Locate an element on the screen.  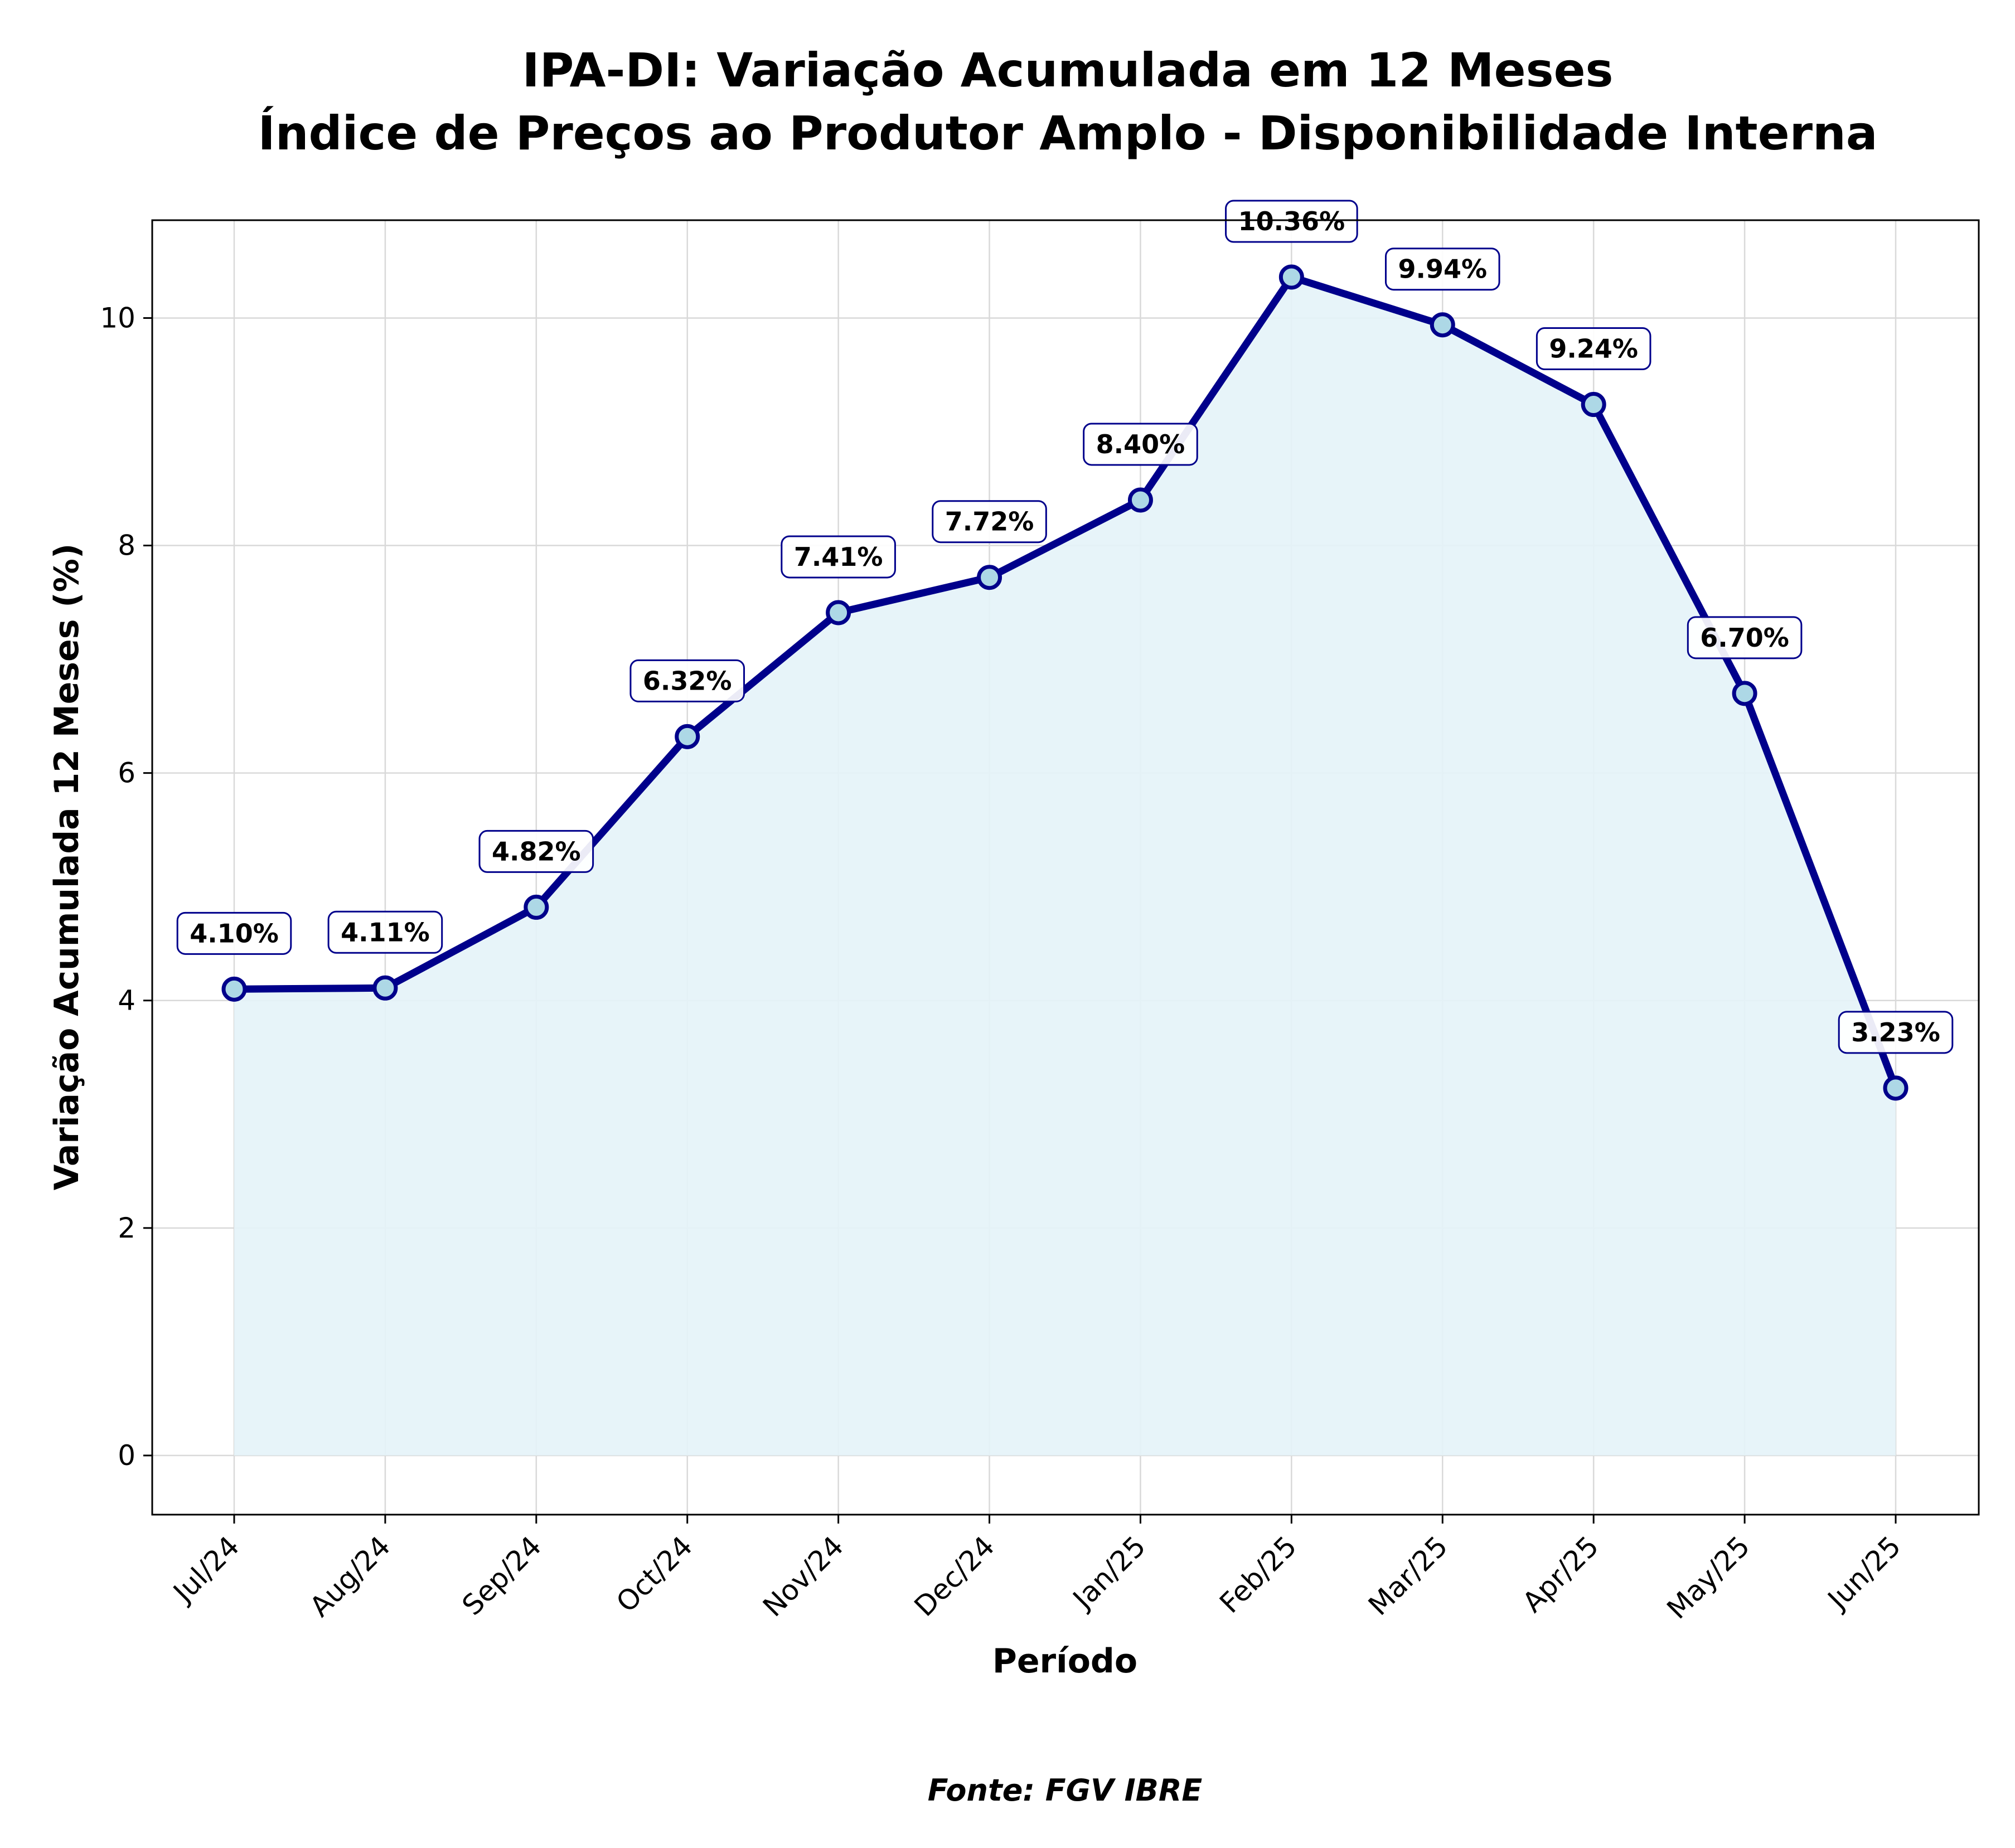
data-label: 3.23% is located at coordinates (1896, 1032).